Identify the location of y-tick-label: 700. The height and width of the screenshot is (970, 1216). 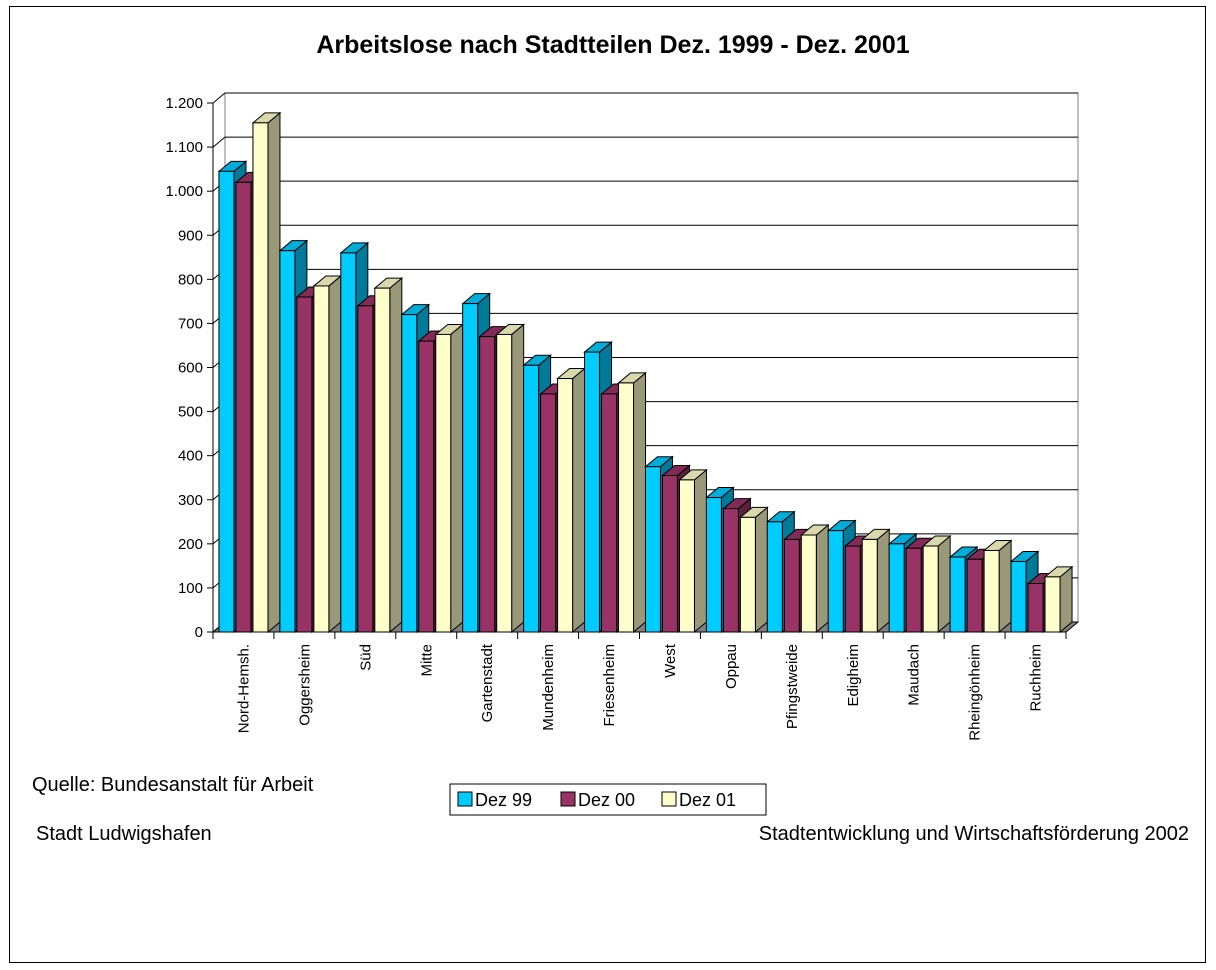
(190, 323).